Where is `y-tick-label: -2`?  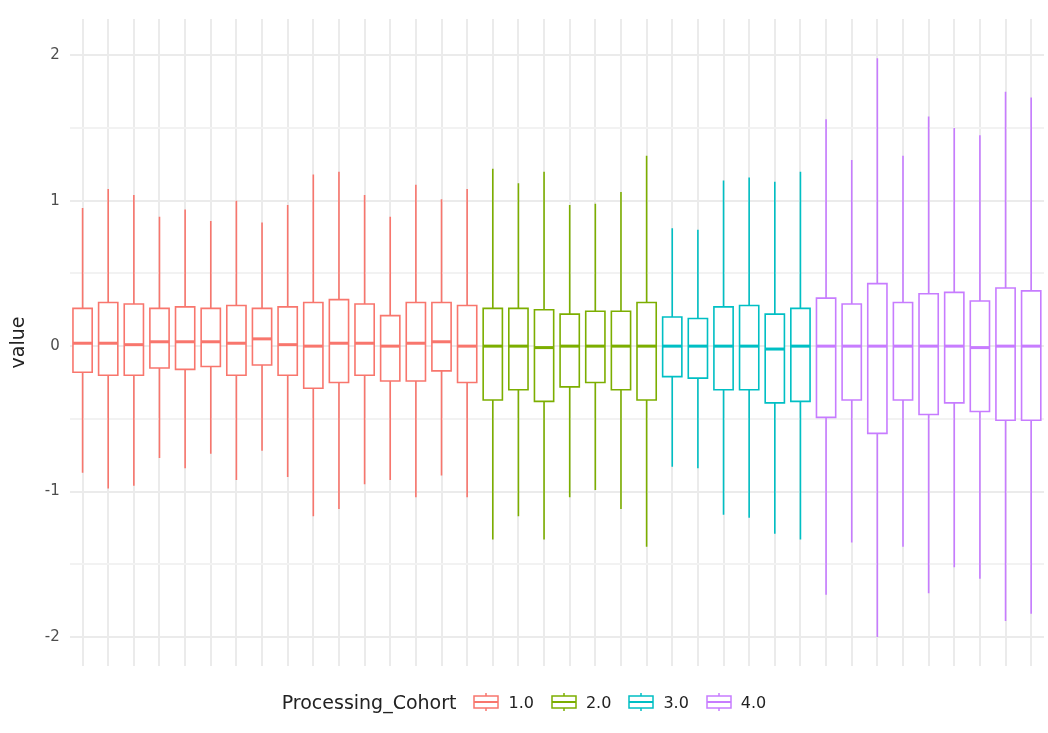 y-tick-label: -2 is located at coordinates (52, 635).